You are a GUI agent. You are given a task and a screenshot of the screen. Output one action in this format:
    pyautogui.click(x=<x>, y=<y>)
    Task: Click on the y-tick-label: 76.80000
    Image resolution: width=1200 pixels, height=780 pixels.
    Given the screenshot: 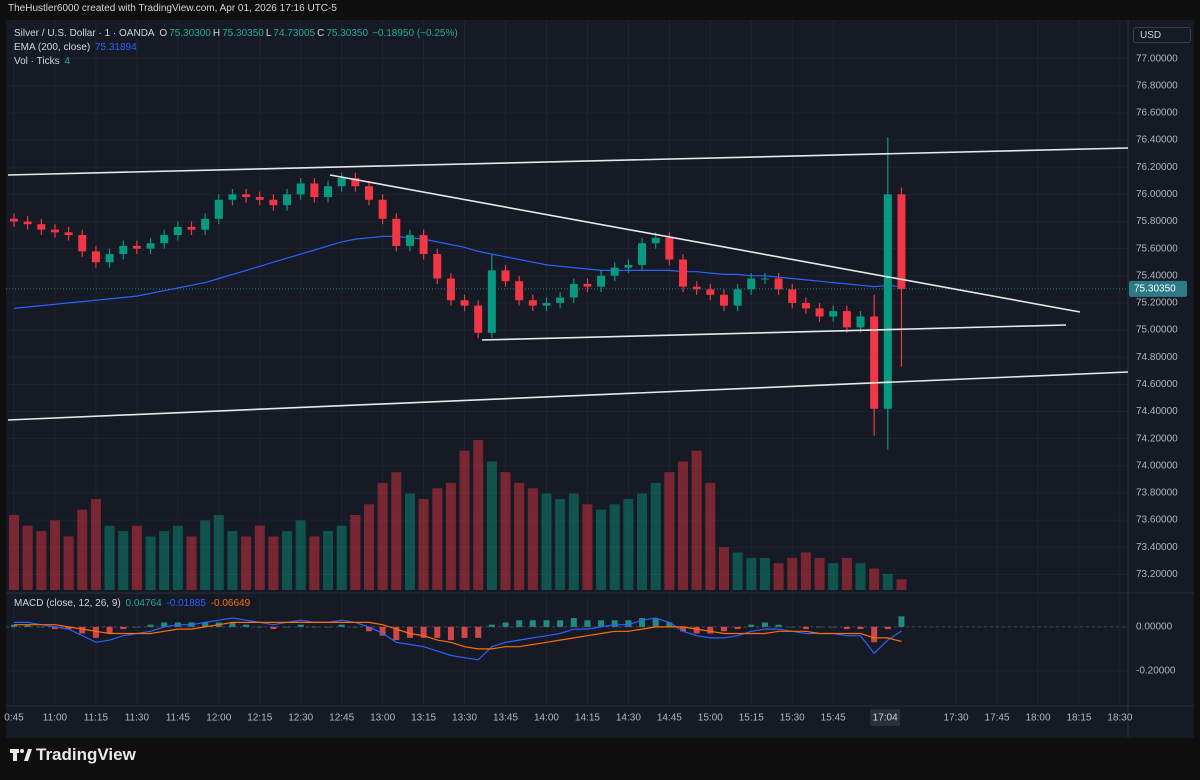 What is the action you would take?
    pyautogui.click(x=1157, y=85)
    